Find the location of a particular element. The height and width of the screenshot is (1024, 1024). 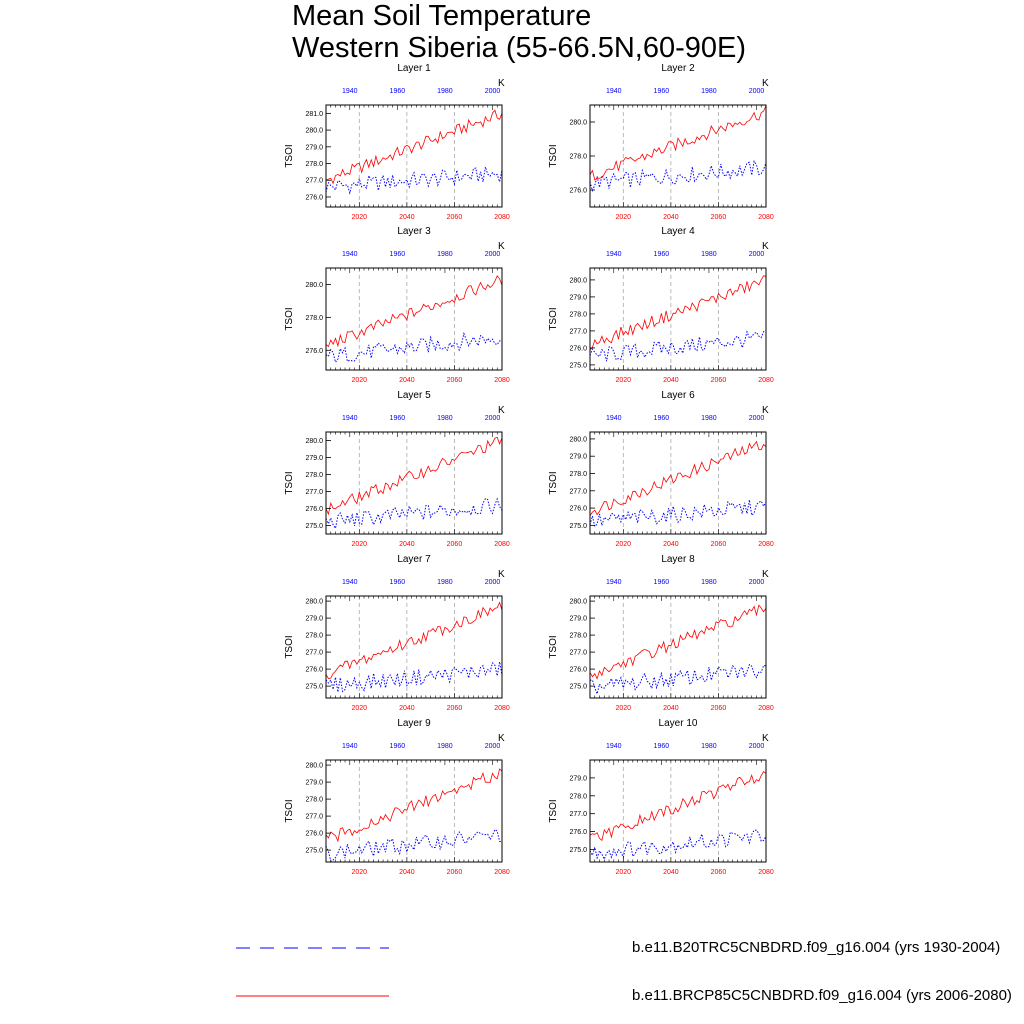

panel-title: Layer 3 is located at coordinates (414, 231).